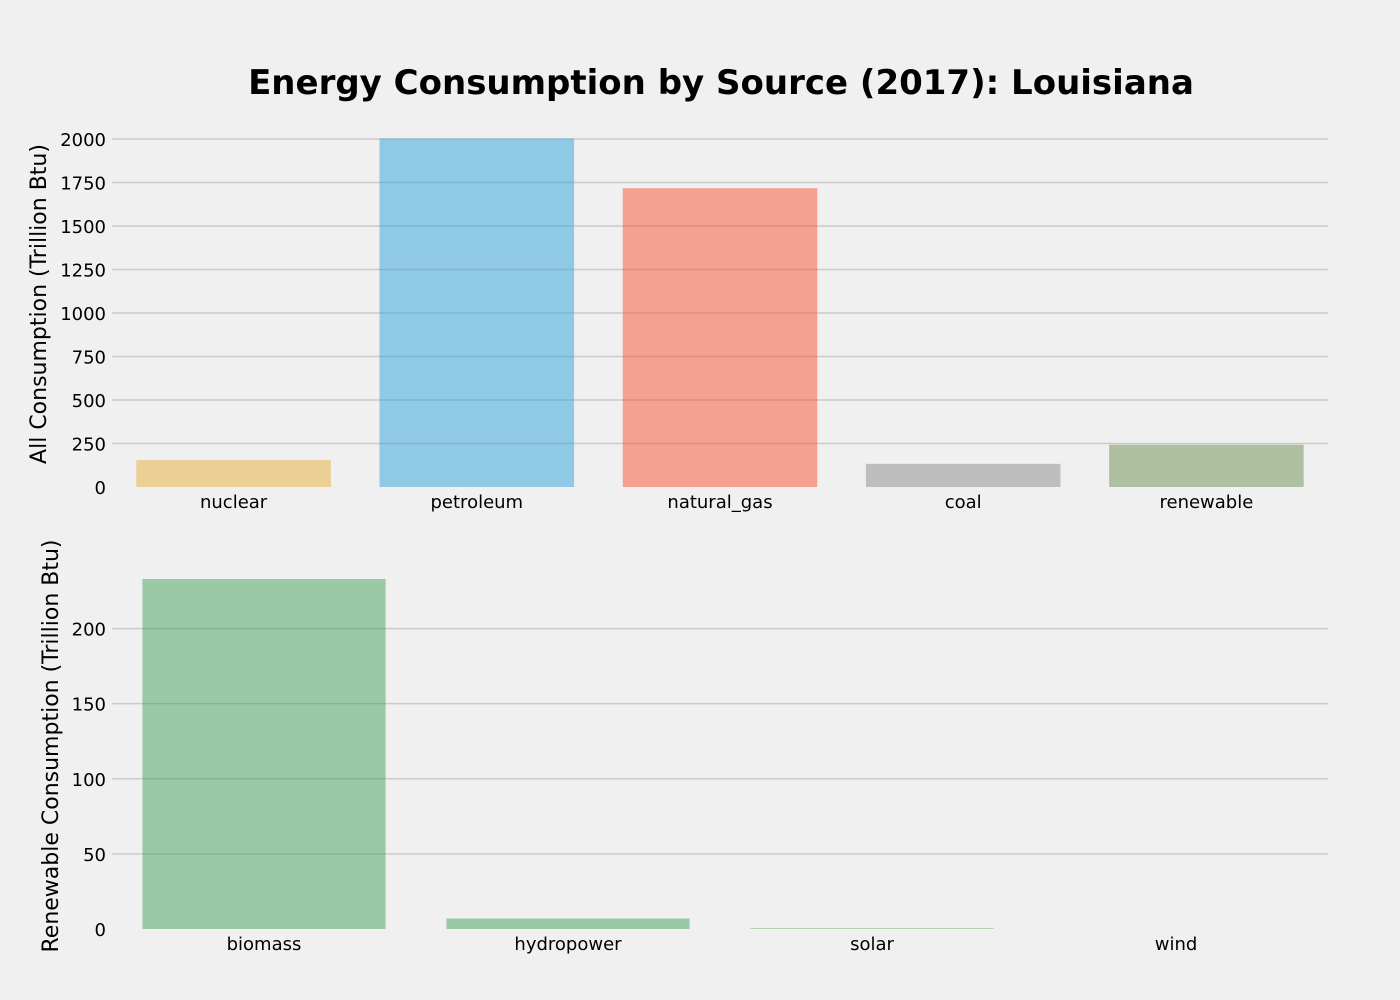 The image size is (1400, 1000). What do you see at coordinates (233, 473) in the screenshot?
I see `bar-nuclear` at bounding box center [233, 473].